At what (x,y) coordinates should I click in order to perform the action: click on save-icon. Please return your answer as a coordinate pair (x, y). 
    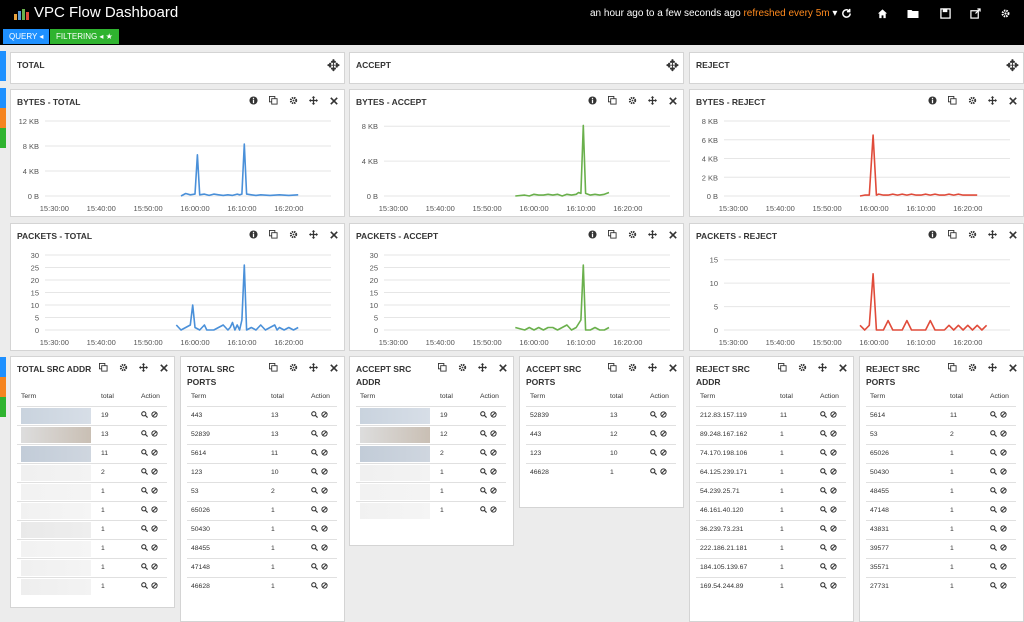
    Looking at the image, I should click on (945, 13).